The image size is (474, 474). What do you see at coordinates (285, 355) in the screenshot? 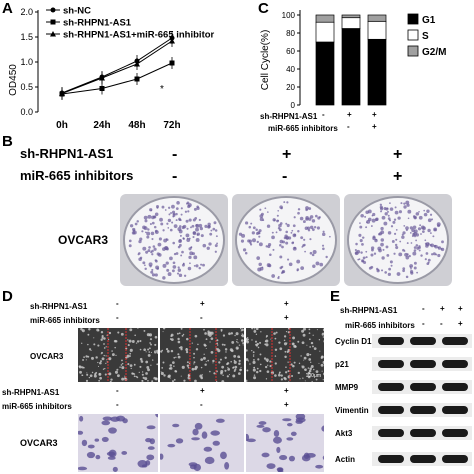
I see `wound-image-3: 100μm` at bounding box center [285, 355].